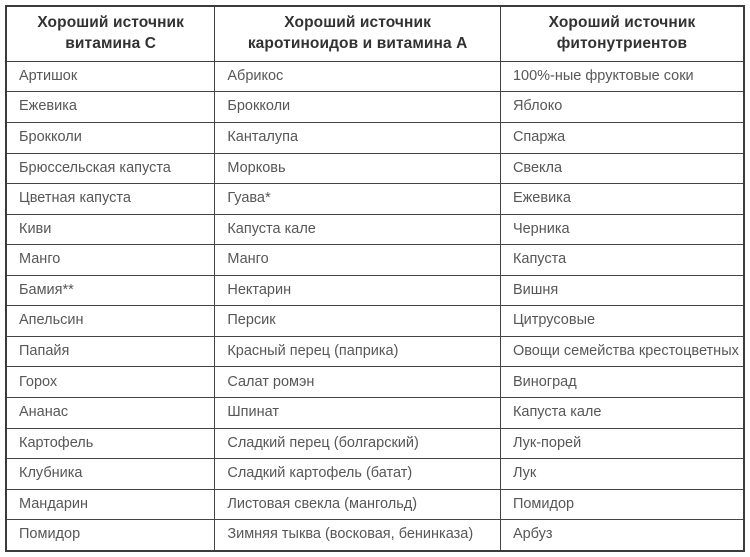  Describe the element at coordinates (110, 443) in the screenshot. I see `table-cell: Картофель` at that location.